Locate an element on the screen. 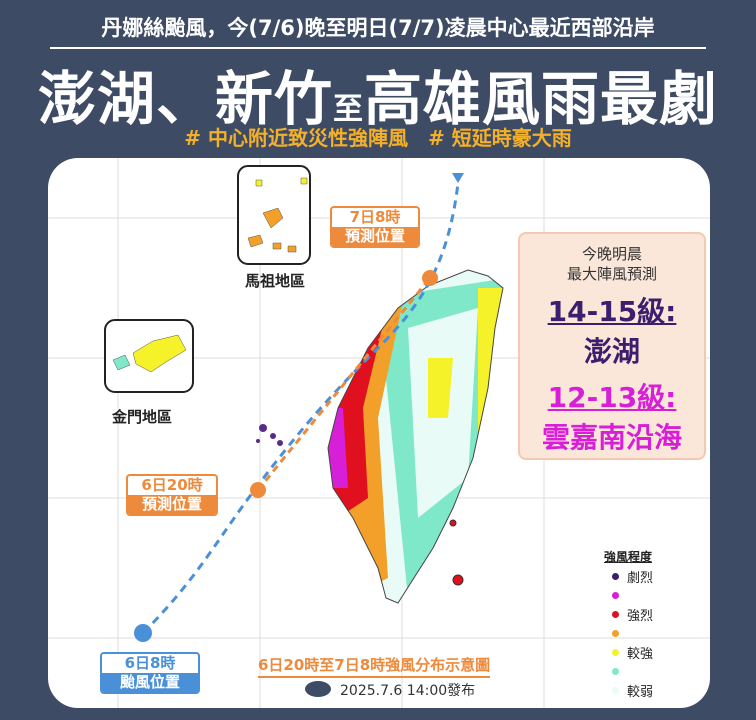 The height and width of the screenshot is (720, 756). legend: 強風程度 劇烈強烈較強較弱 is located at coordinates (628, 624).